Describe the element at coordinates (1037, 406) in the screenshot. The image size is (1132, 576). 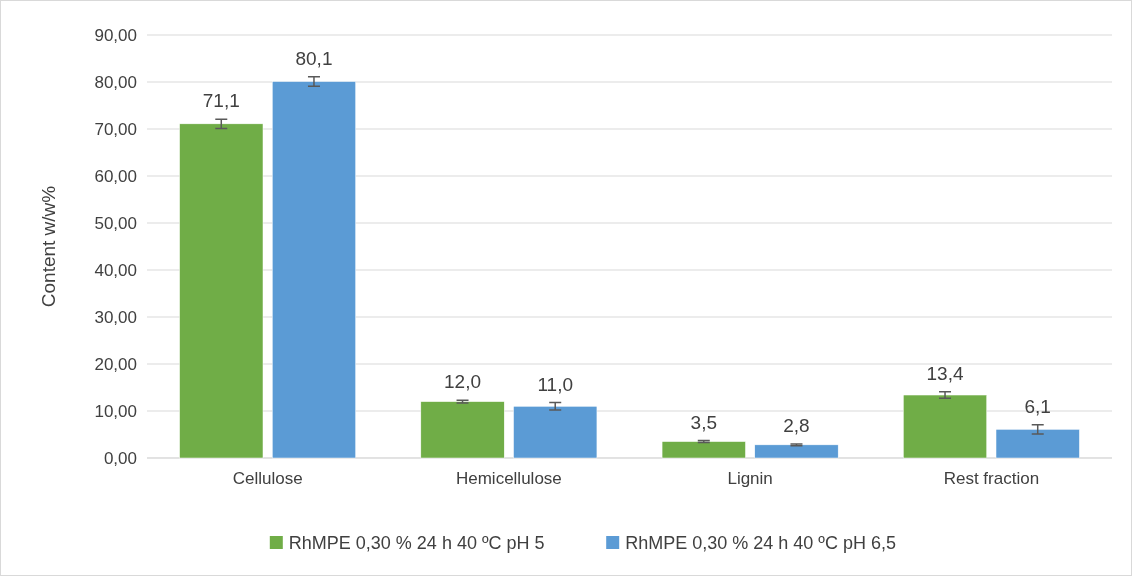
I see `data-label: 6,1` at that location.